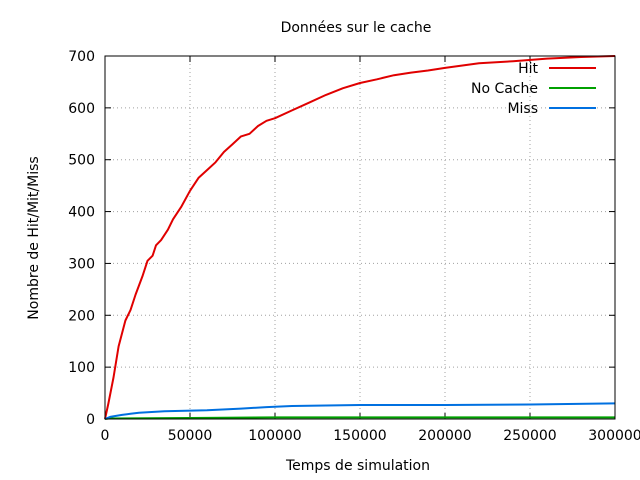 The image size is (640, 480). Describe the element at coordinates (81, 109) in the screenshot. I see `y-tick-label-6: 600` at that location.